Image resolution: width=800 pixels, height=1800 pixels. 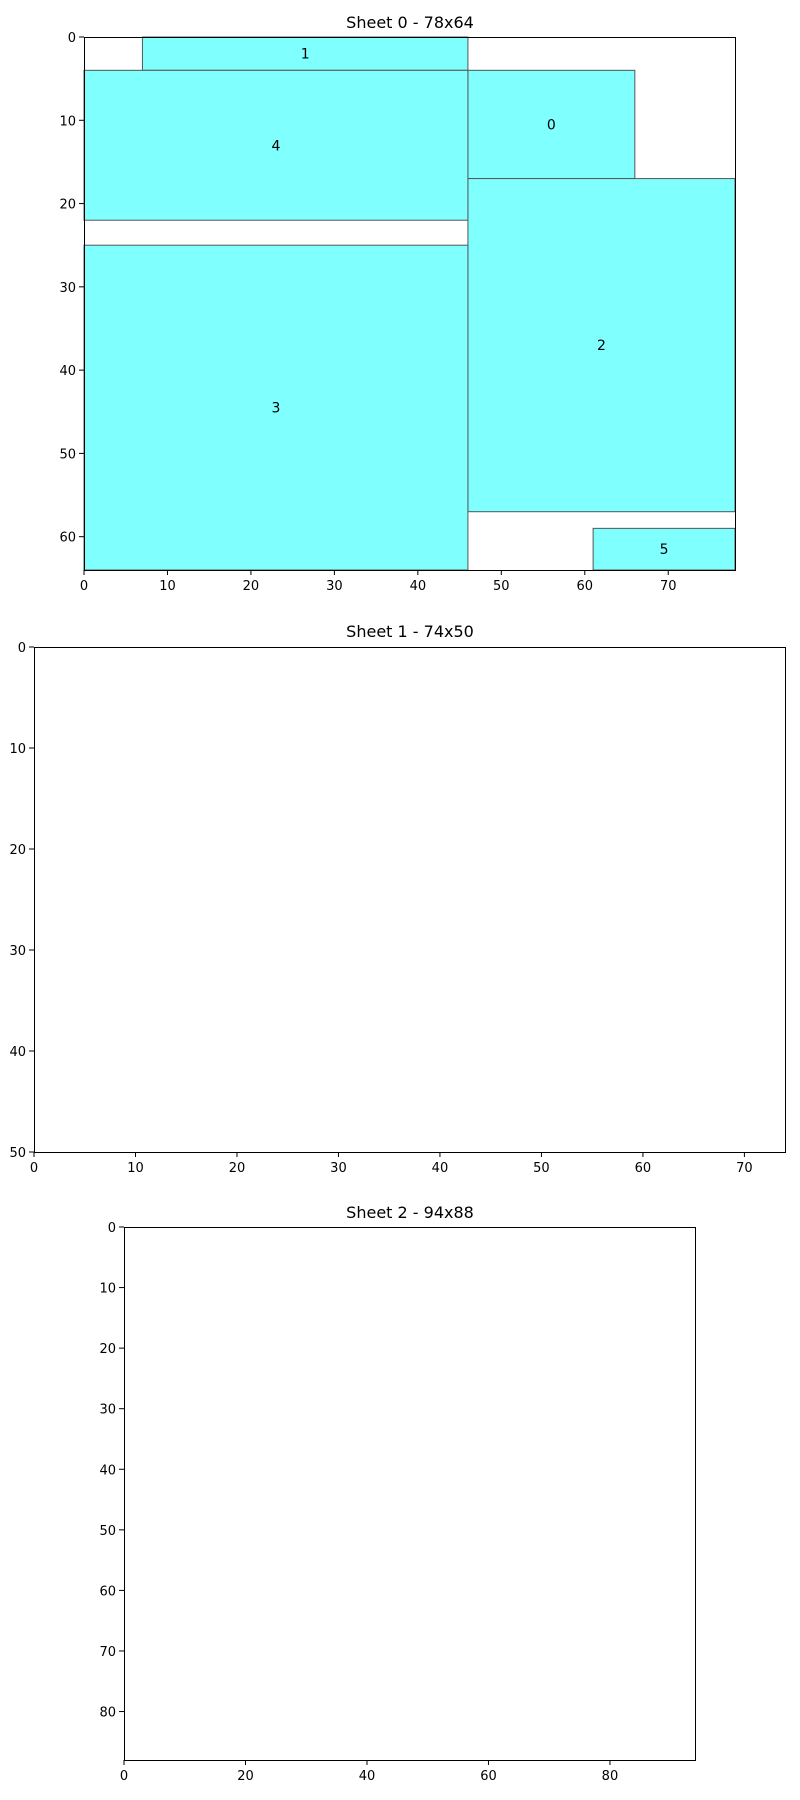 I want to click on sheet-1-y-tick-label: 50, so click(x=17, y=1153).